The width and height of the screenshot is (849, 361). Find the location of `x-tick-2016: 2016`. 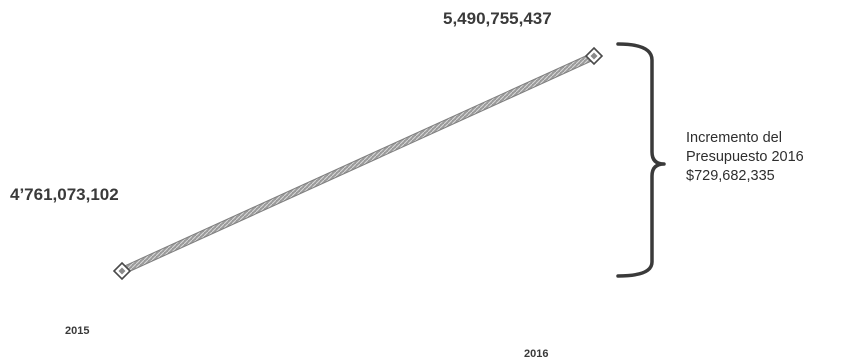

x-tick-2016: 2016 is located at coordinates (536, 354).